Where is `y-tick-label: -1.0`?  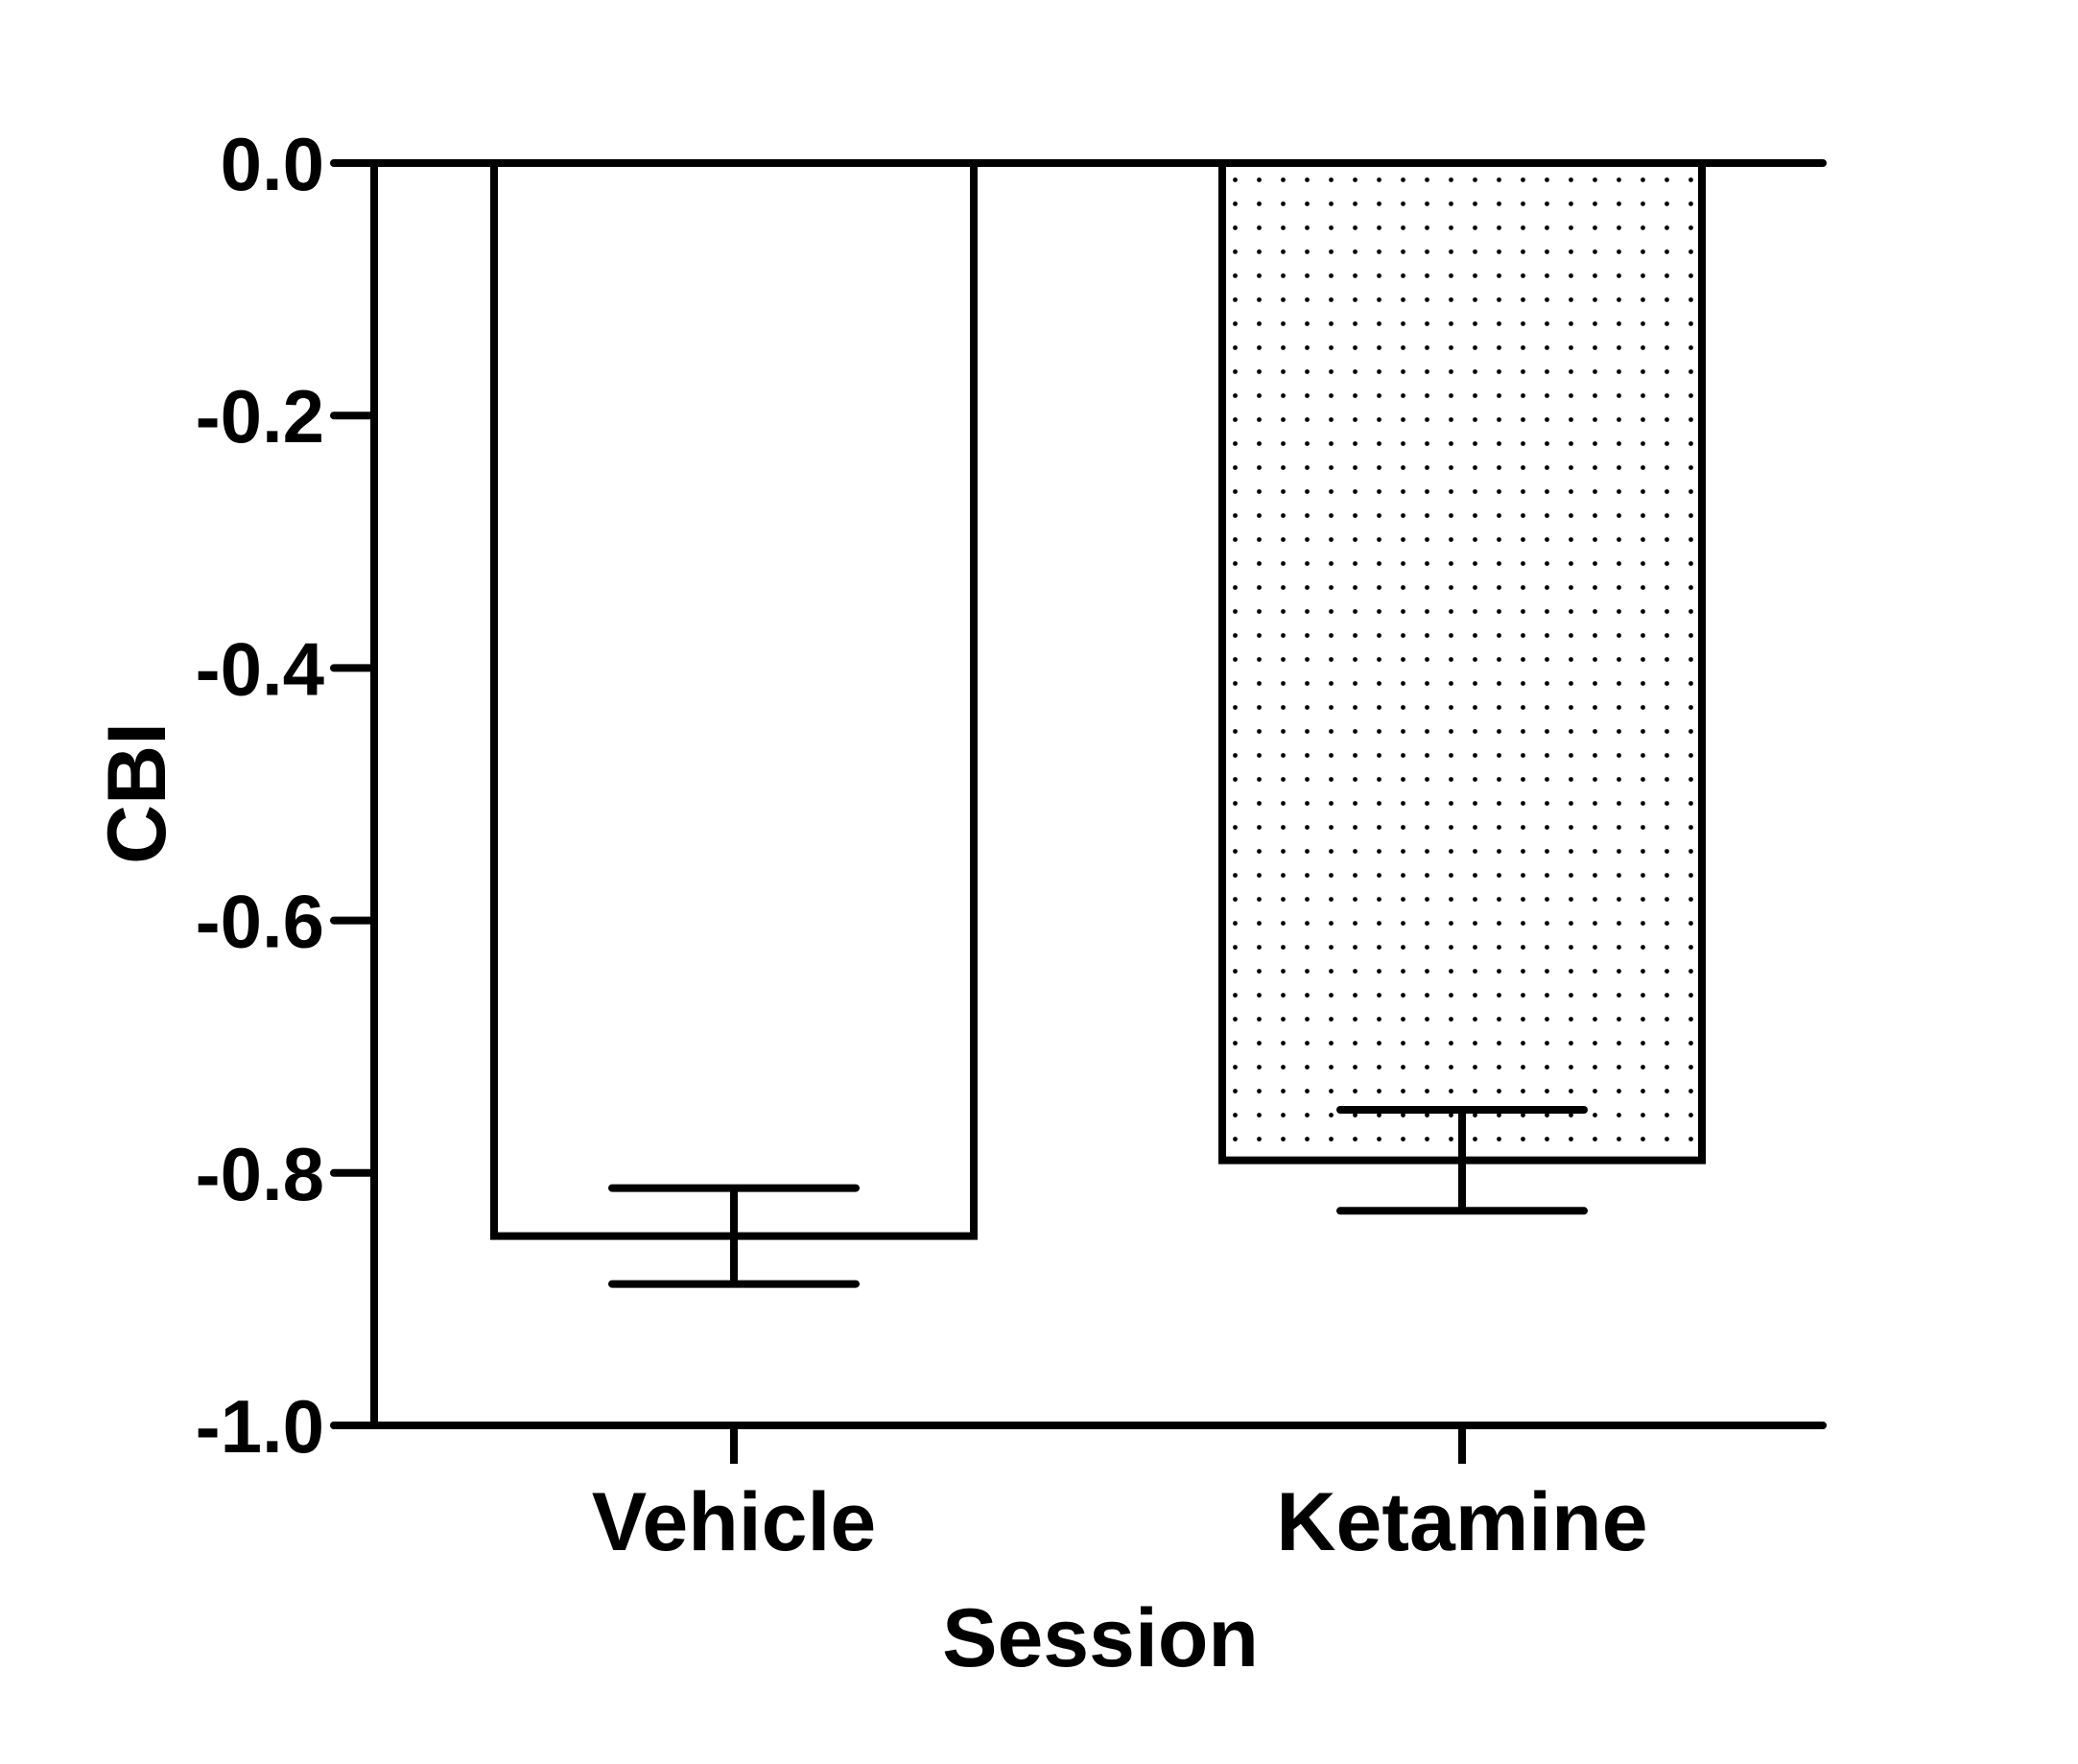
y-tick-label: -1.0 is located at coordinates (260, 1426).